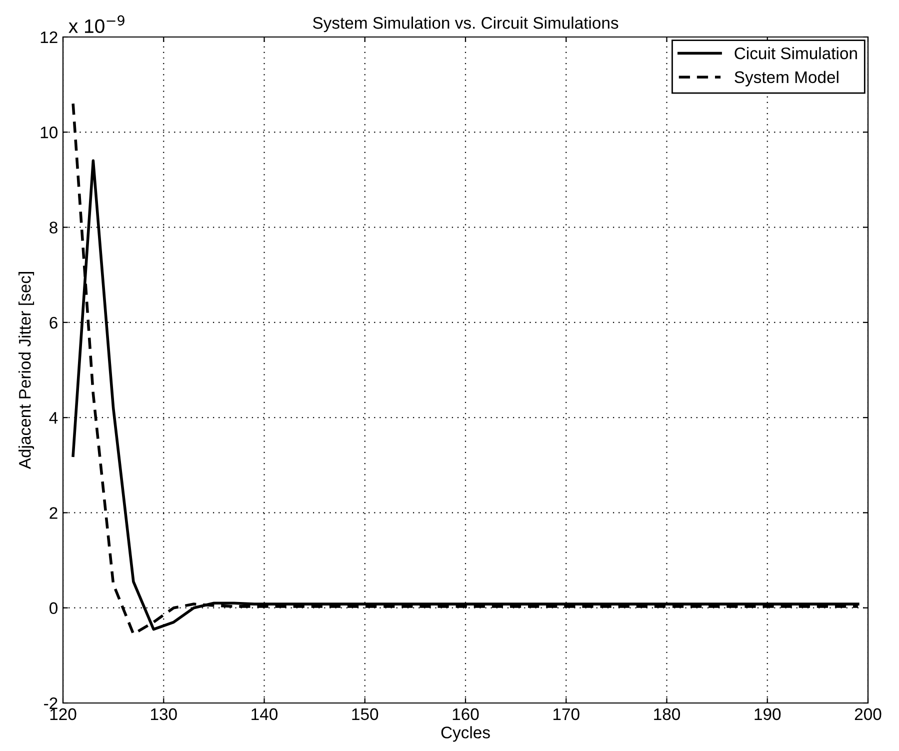  Describe the element at coordinates (465, 24) in the screenshot. I see `chart-title: System Simulation vs. Circuit Simulations` at that location.